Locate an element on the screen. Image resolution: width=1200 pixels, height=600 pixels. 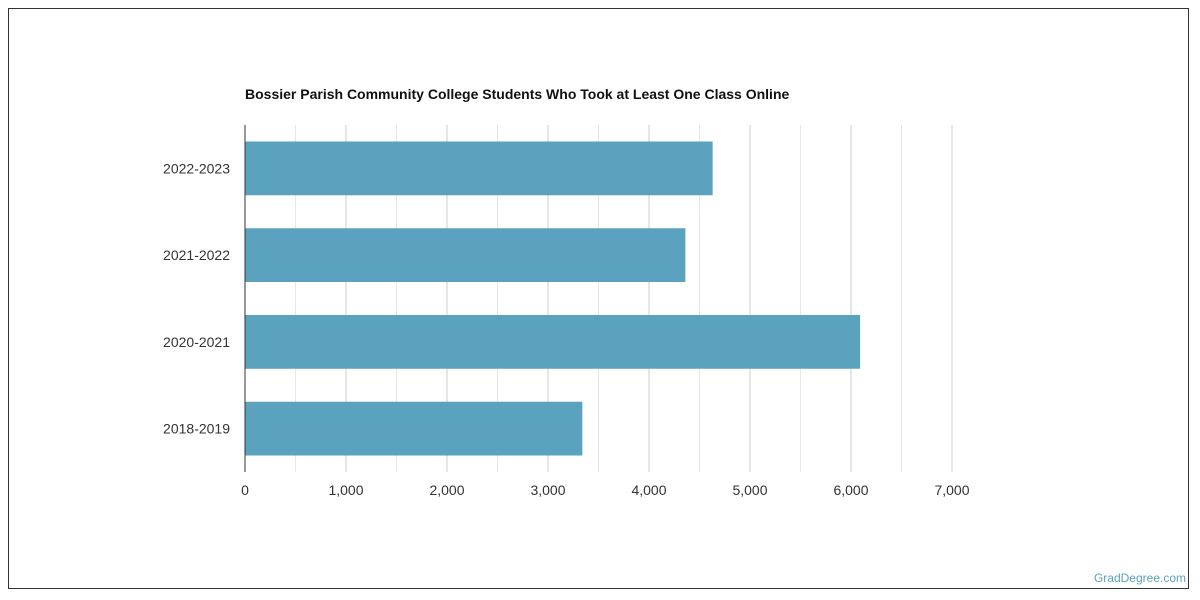
x-tick-label: 1,000 is located at coordinates (345, 490).